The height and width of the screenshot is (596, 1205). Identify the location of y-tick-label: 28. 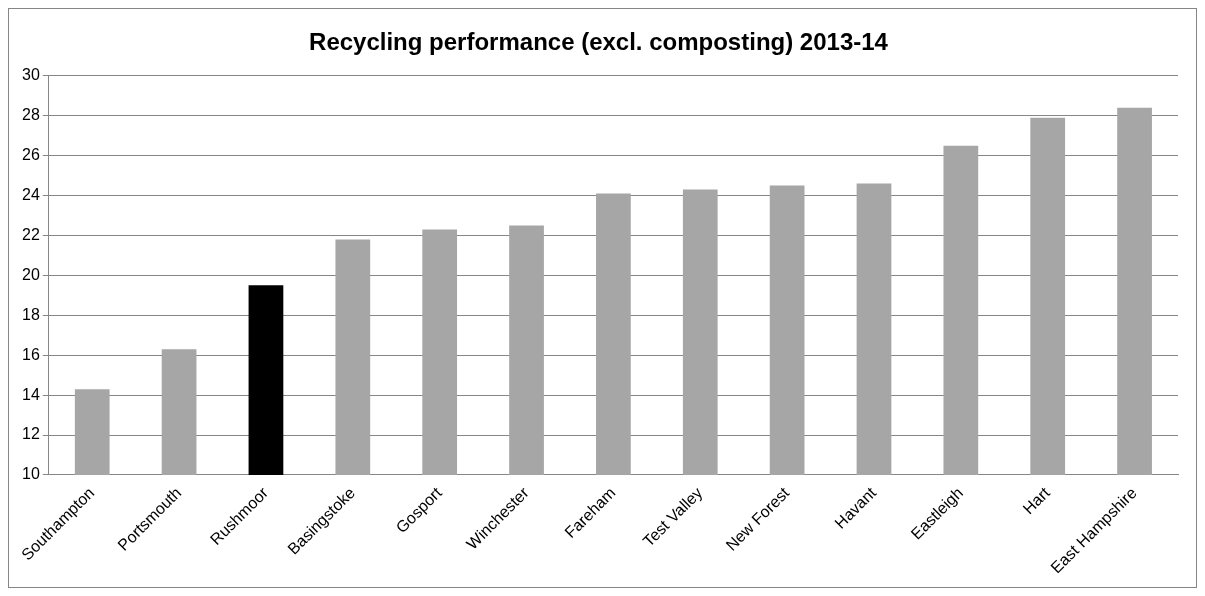
(31, 115).